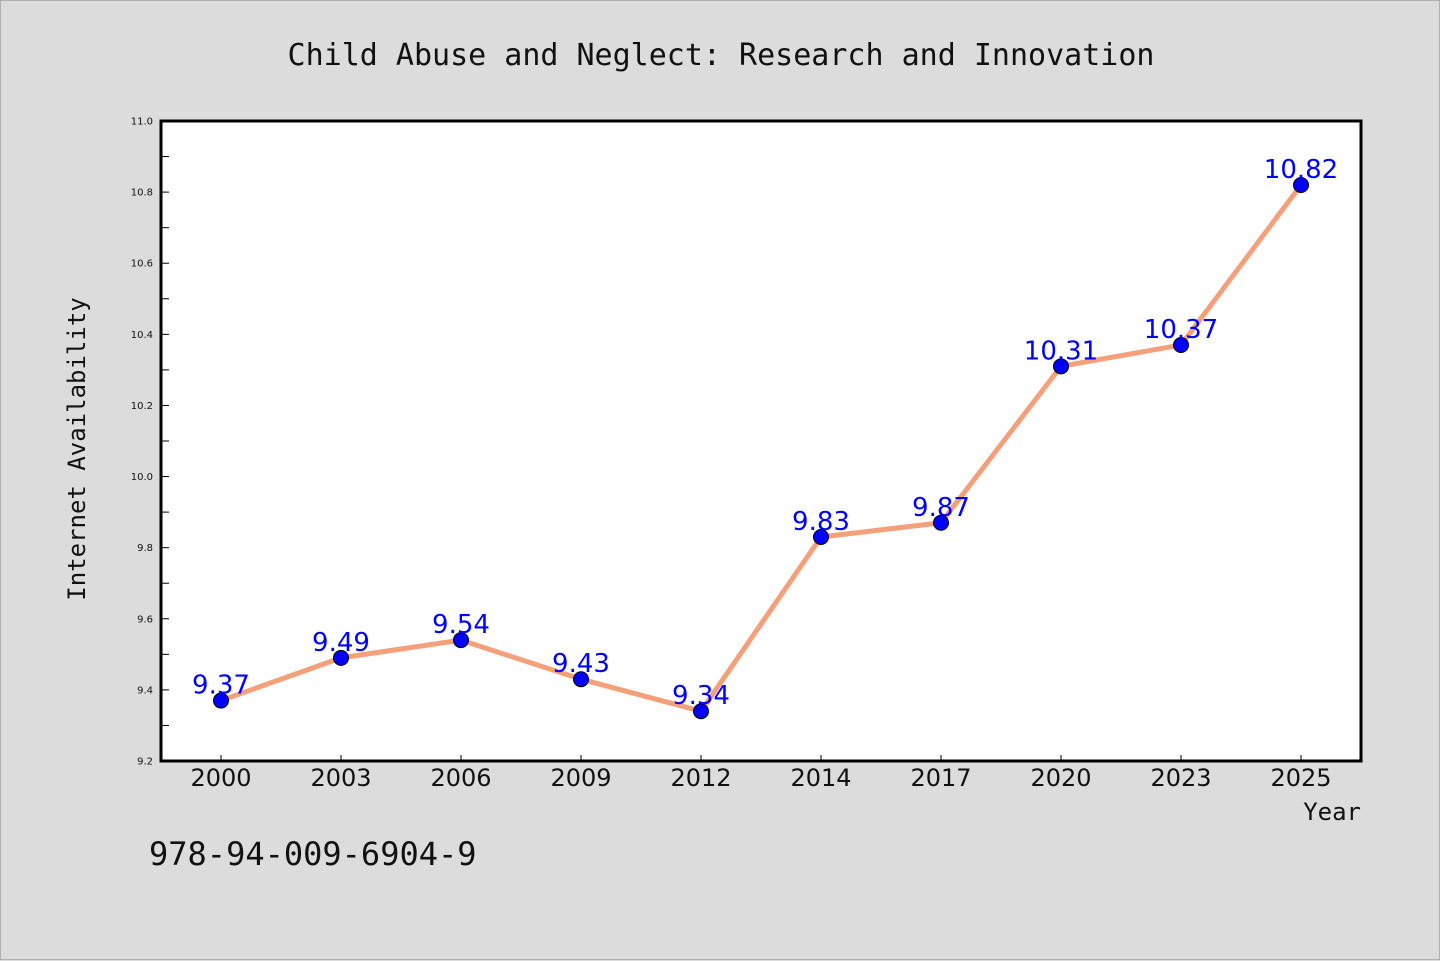 The height and width of the screenshot is (961, 1440). What do you see at coordinates (142, 264) in the screenshot?
I see `y-tick-label: 10.6` at bounding box center [142, 264].